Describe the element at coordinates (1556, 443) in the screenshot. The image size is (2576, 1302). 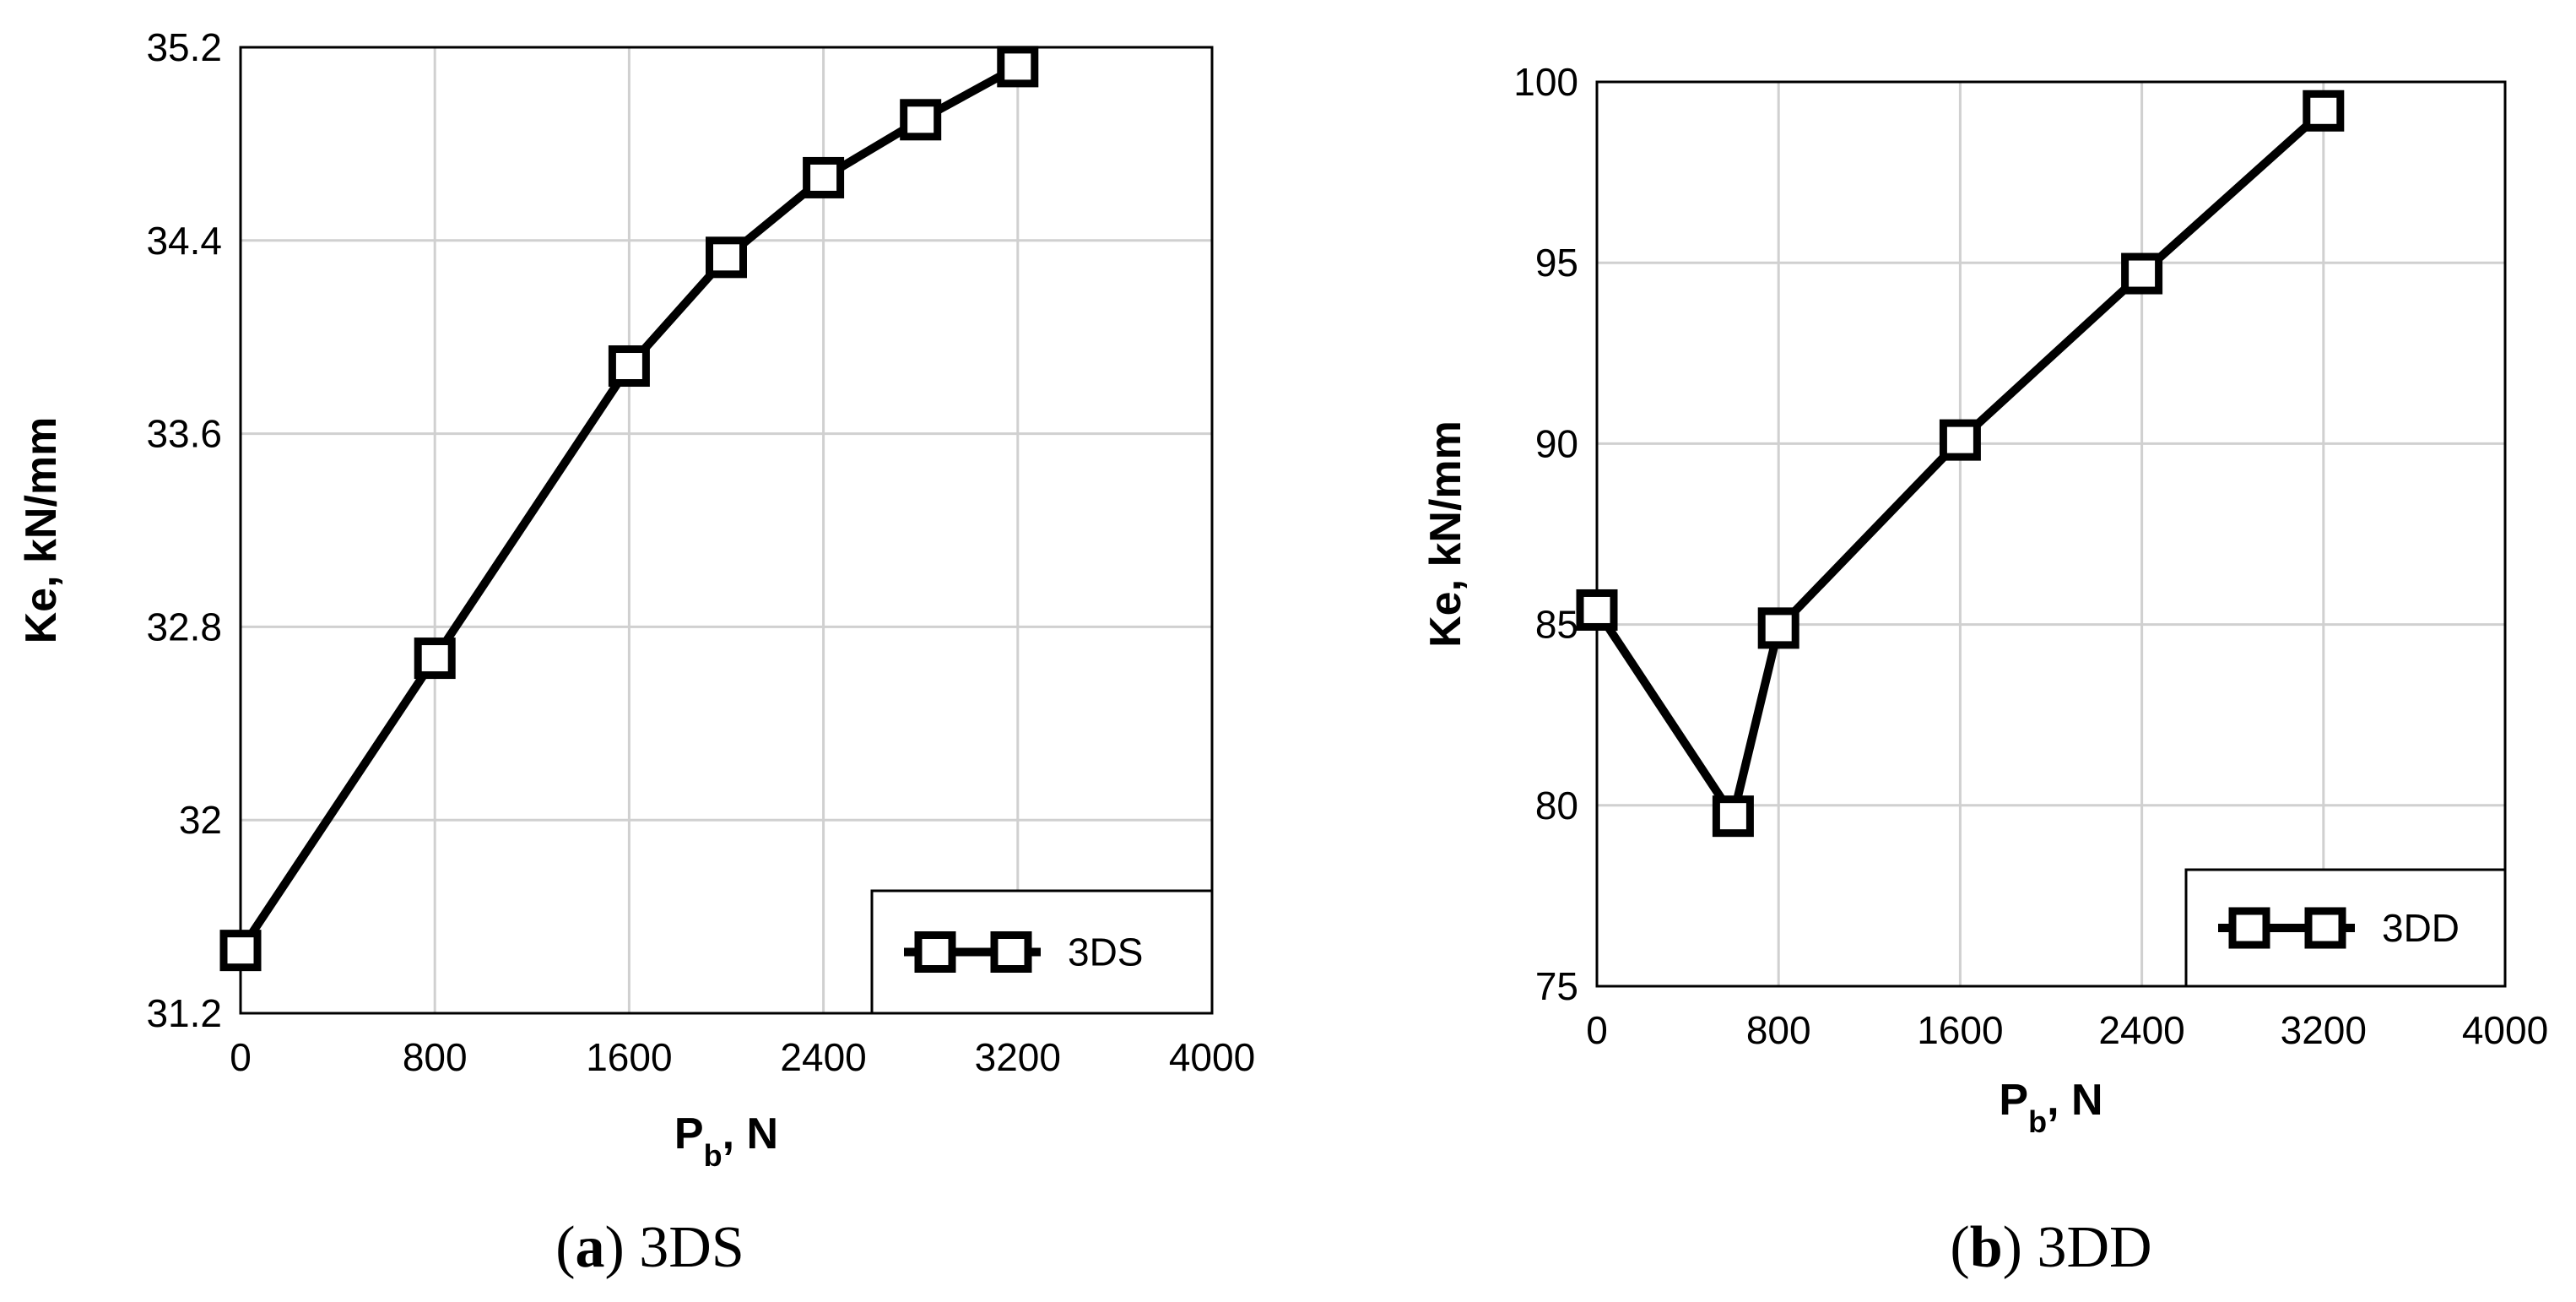
I see `y-tick-label: 90` at that location.